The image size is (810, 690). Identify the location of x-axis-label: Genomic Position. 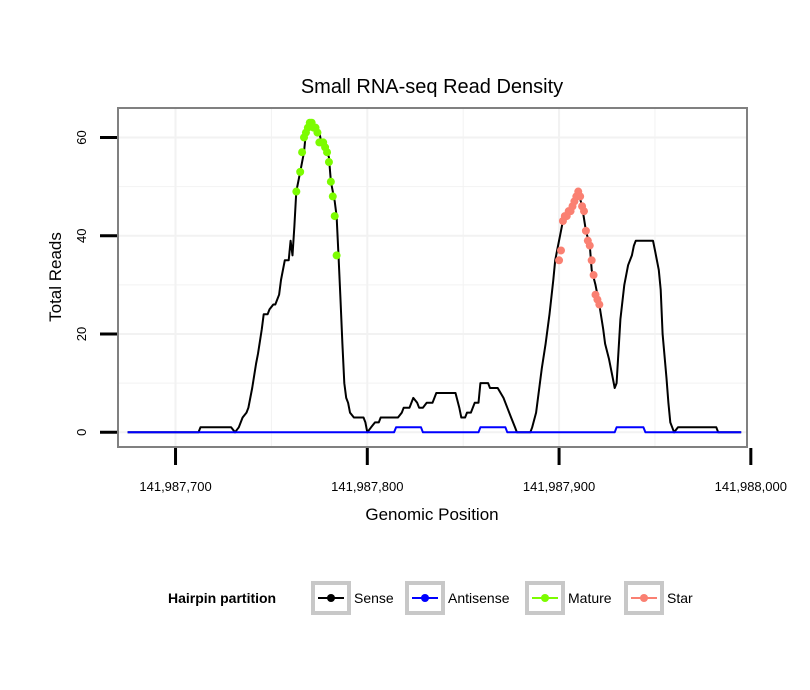
(431, 514).